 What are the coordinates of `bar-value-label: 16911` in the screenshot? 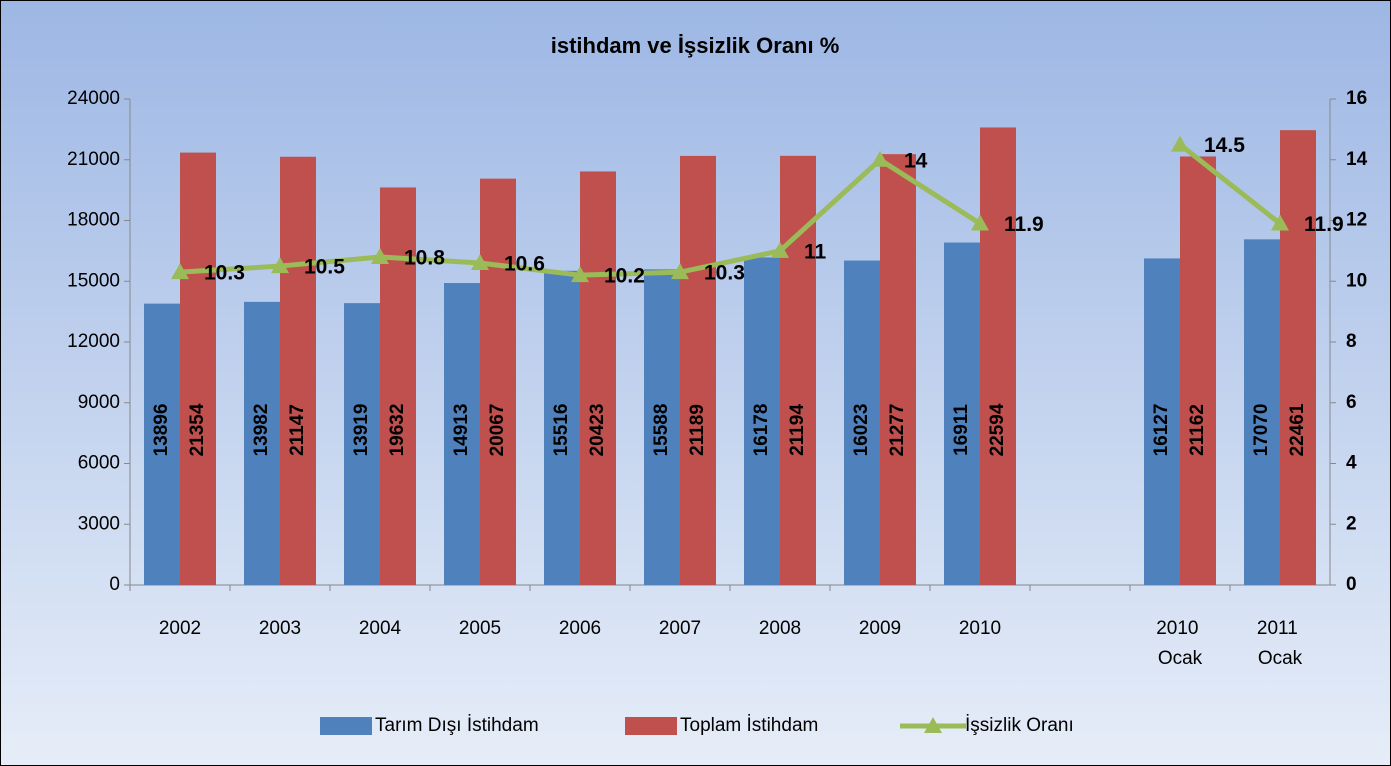 It's located at (961, 430).